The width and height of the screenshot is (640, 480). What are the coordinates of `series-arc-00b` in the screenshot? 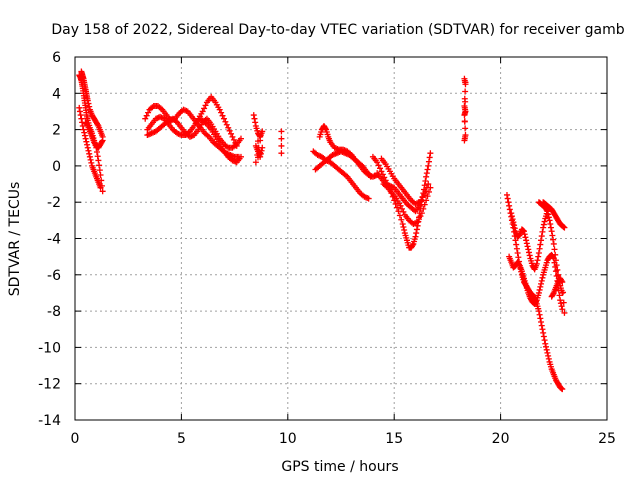 It's located at (92, 104).